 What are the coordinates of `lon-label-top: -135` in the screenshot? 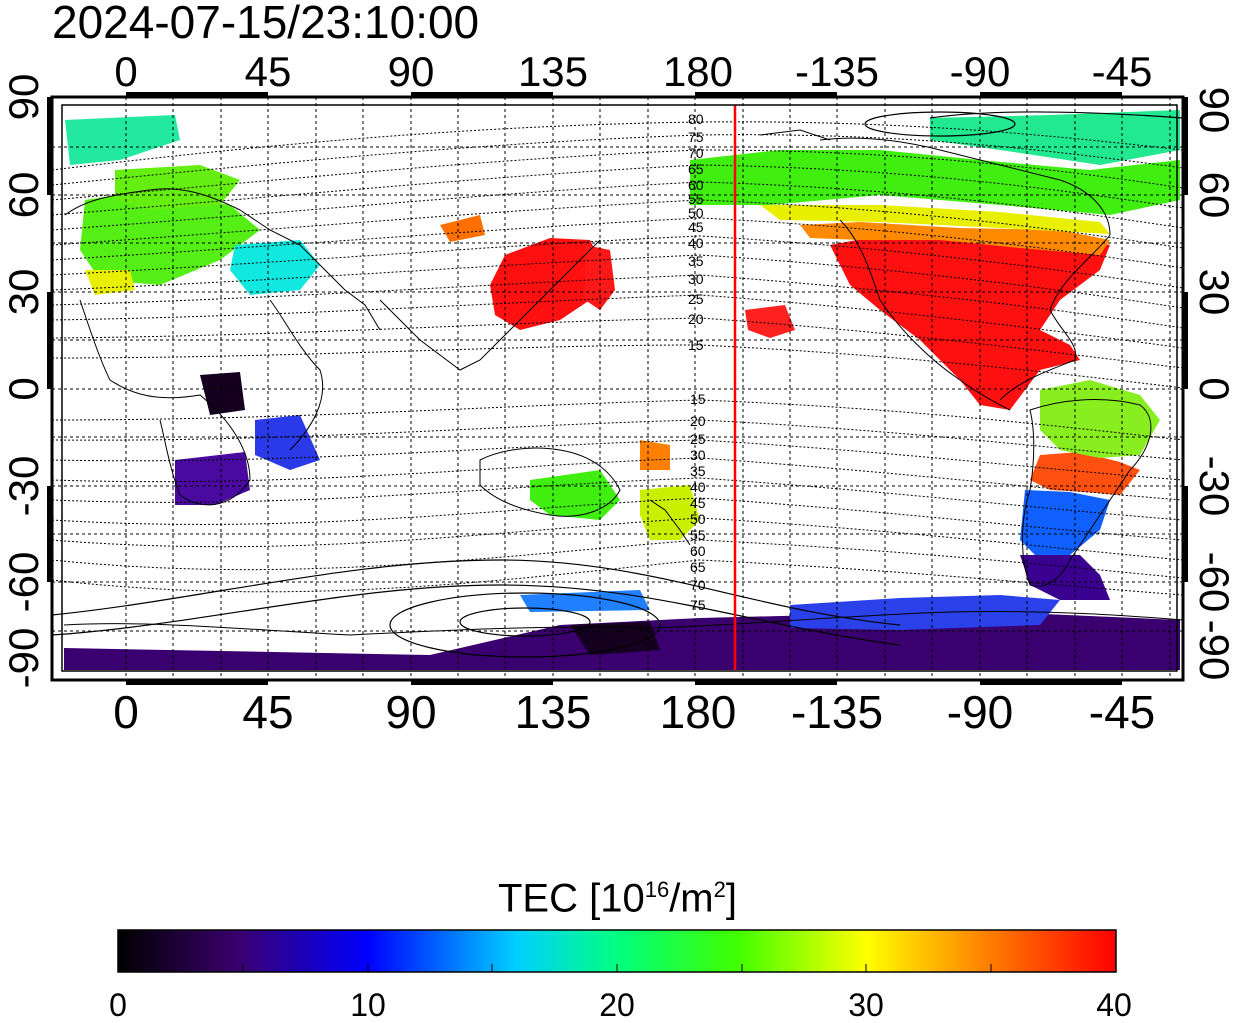 It's located at (837, 71).